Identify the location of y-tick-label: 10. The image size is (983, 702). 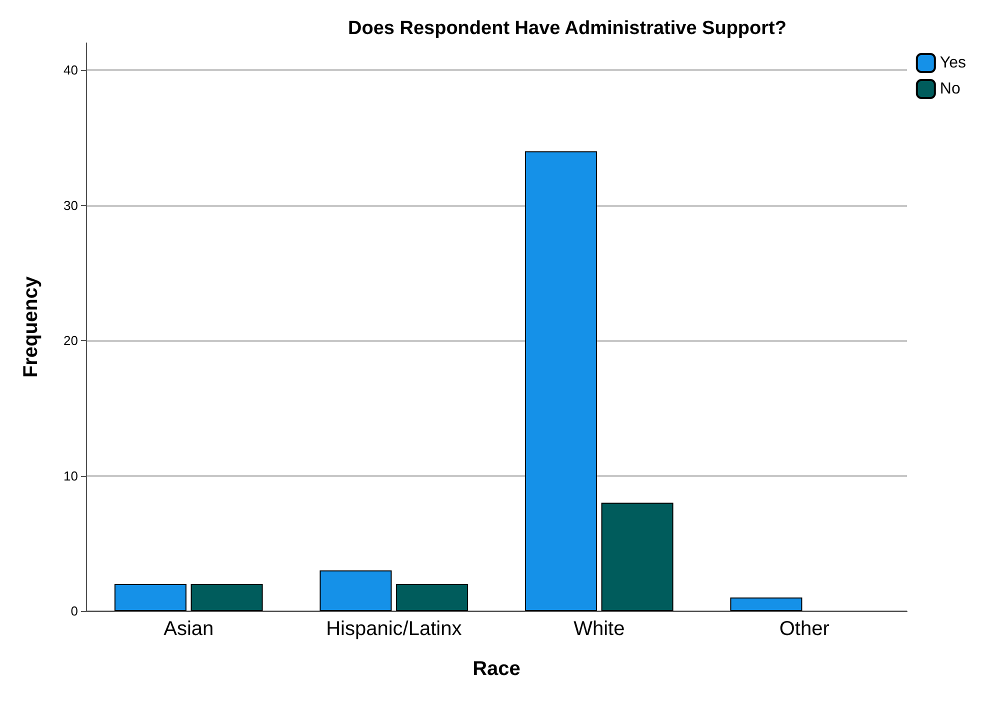
(71, 476).